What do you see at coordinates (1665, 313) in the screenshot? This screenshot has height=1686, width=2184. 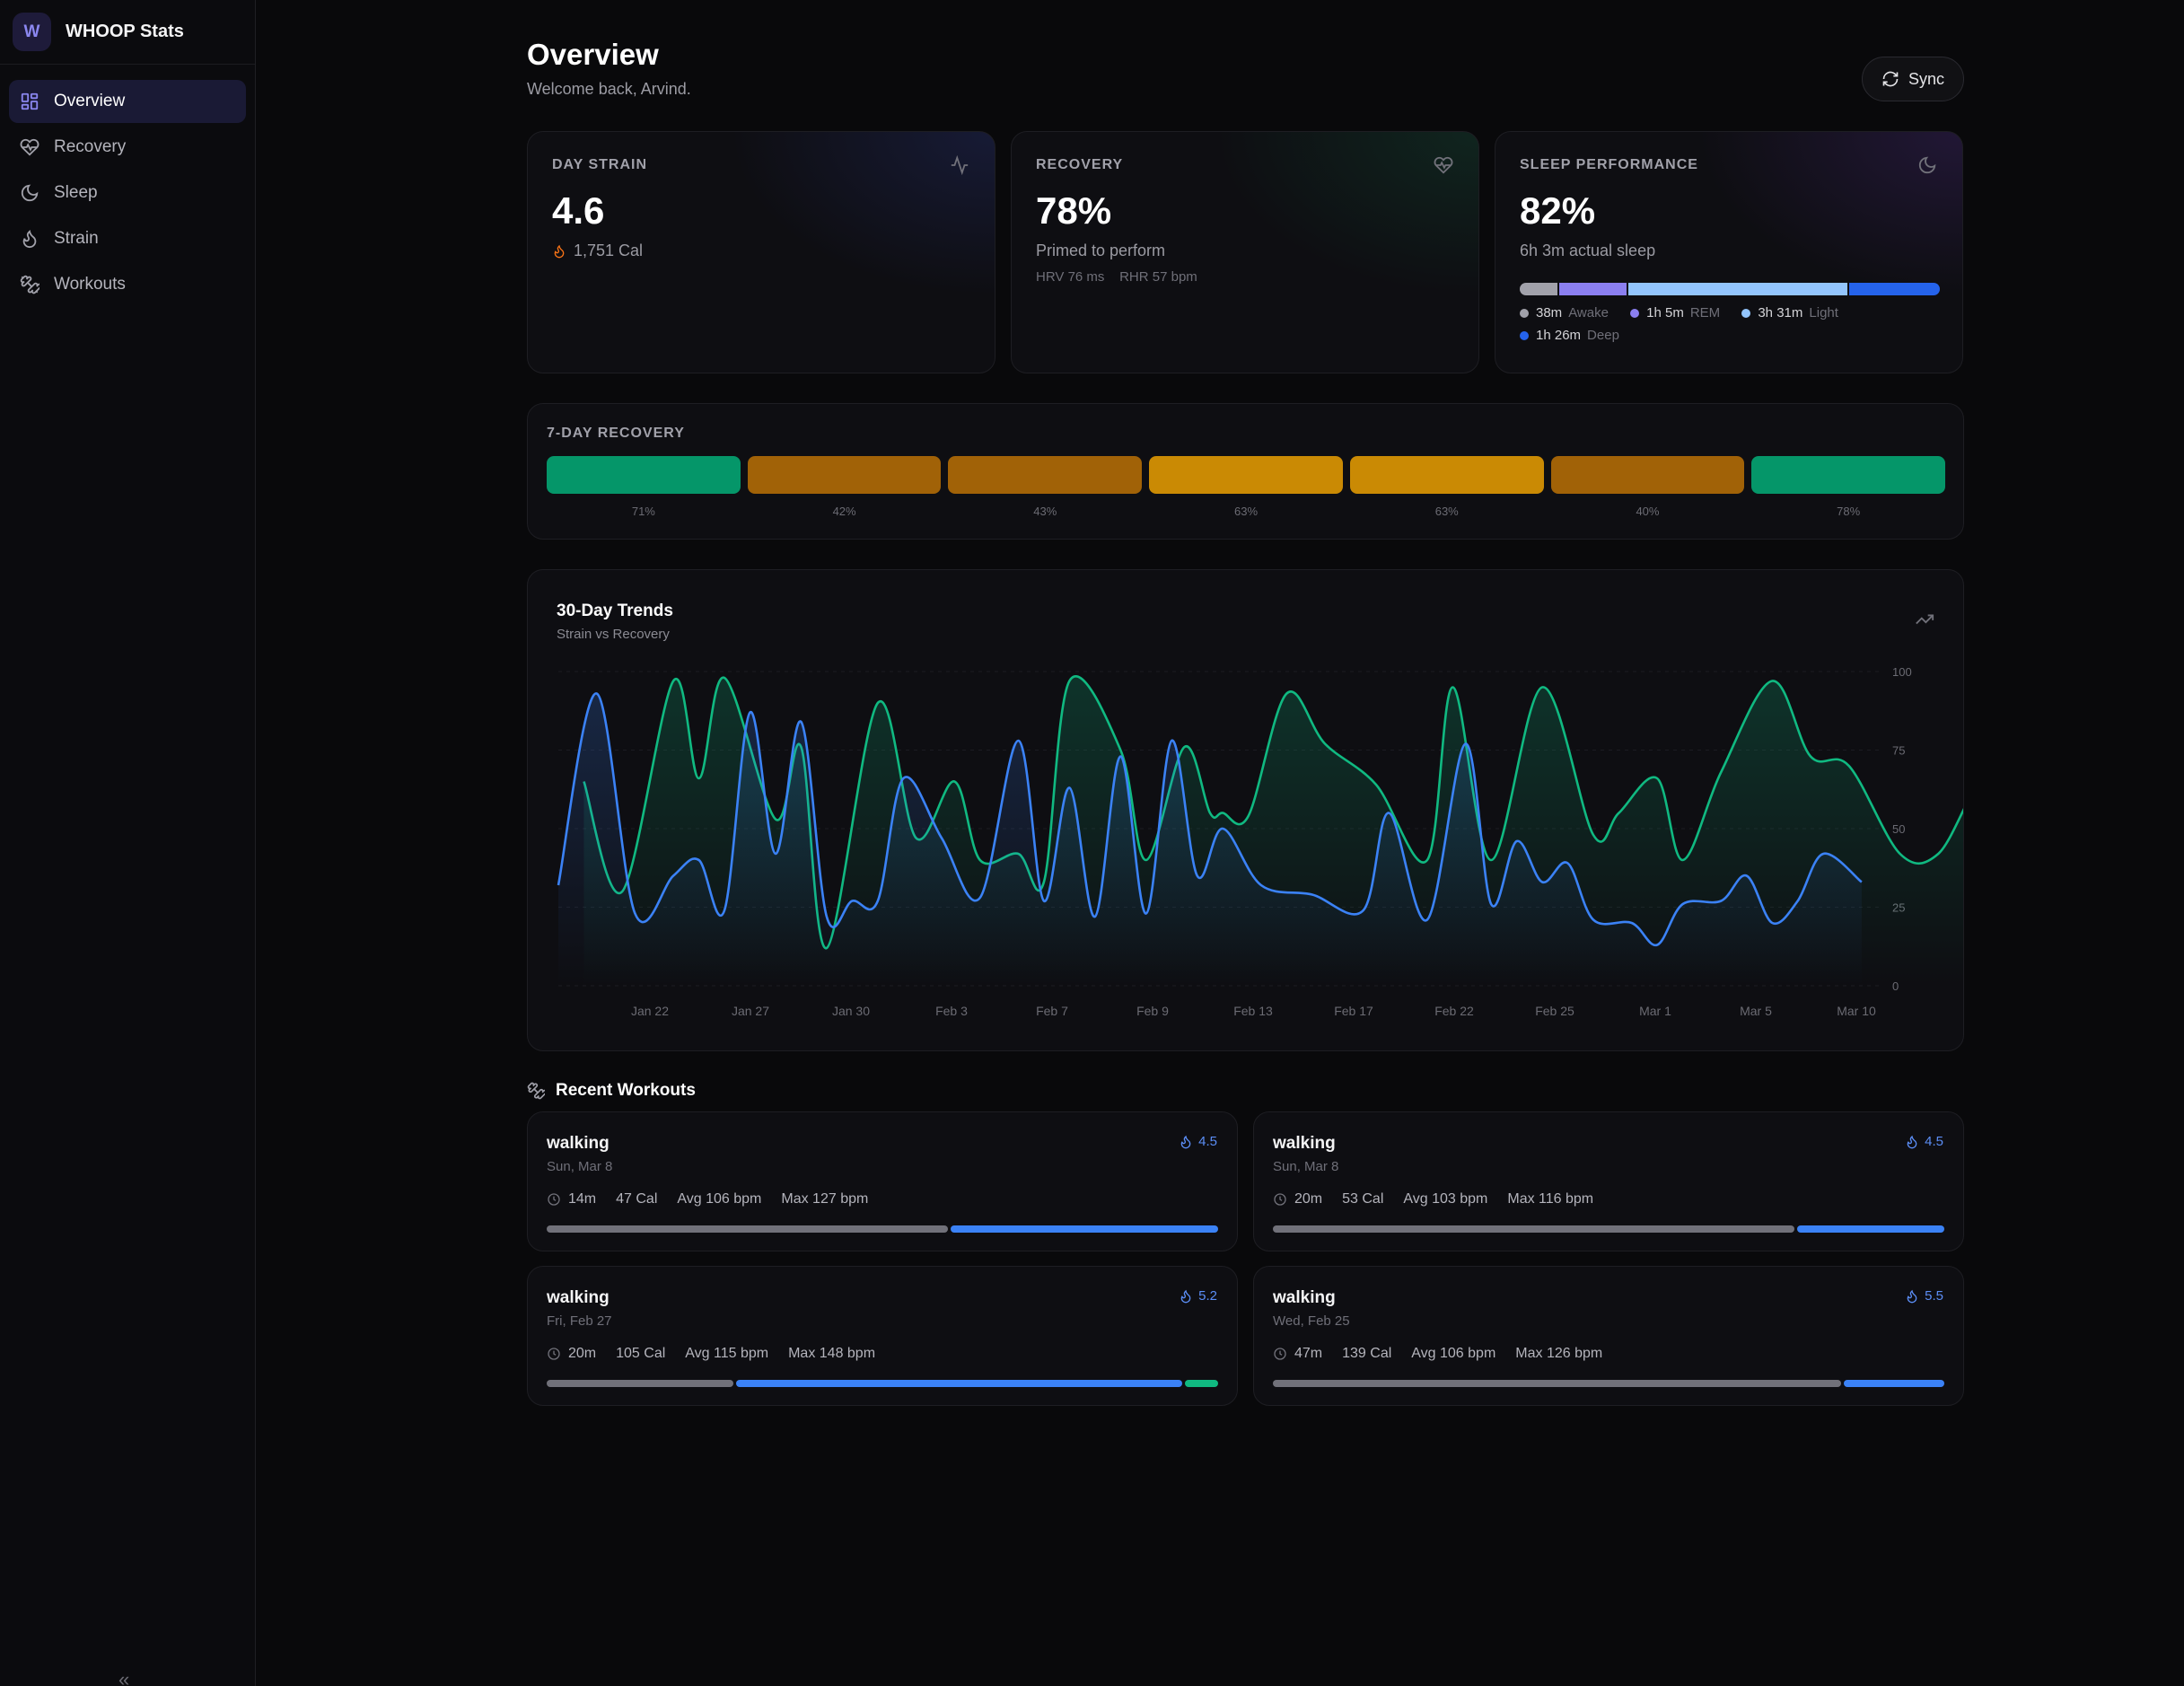 I see `stage-value: 1h 5m` at bounding box center [1665, 313].